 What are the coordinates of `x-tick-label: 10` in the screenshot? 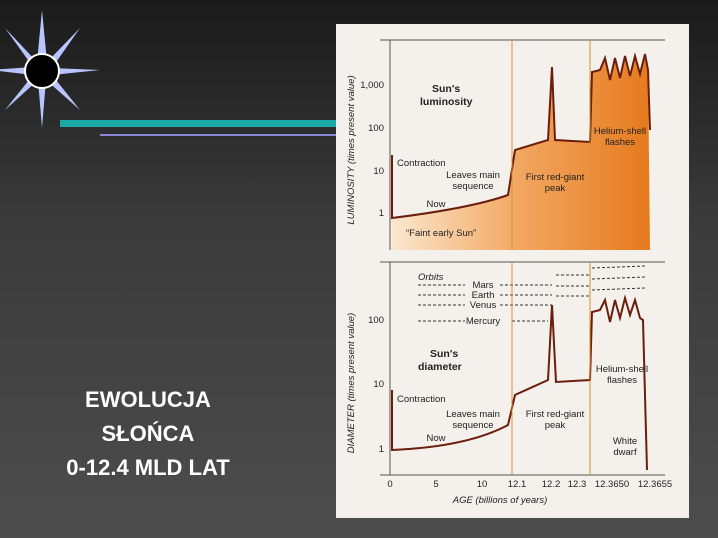 It's located at (482, 484).